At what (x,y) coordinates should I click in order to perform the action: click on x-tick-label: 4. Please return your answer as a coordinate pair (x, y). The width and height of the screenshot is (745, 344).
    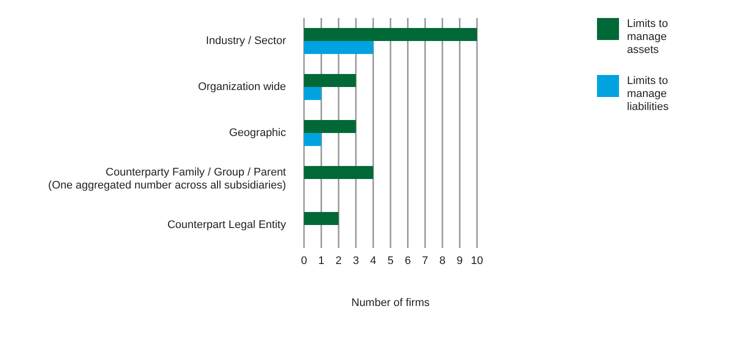
    Looking at the image, I should click on (373, 260).